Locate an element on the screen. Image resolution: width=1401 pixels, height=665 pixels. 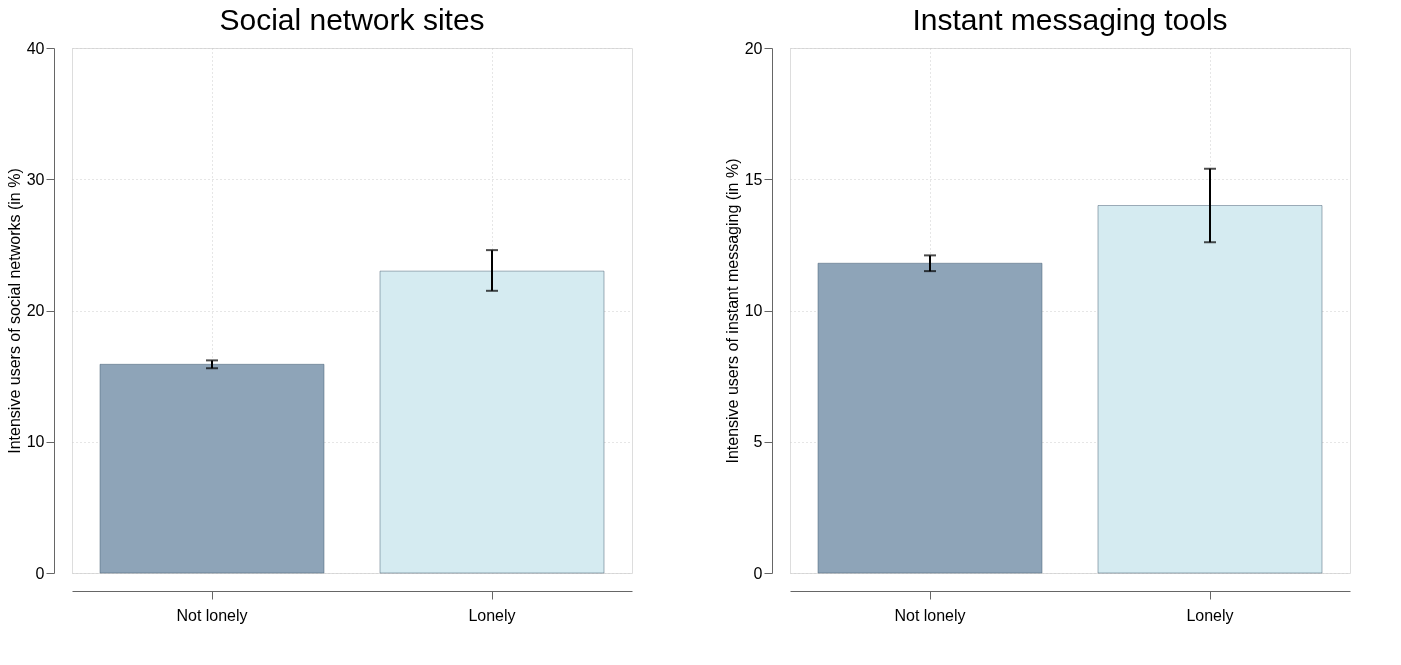
chart-title: Social network sites is located at coordinates (352, 19).